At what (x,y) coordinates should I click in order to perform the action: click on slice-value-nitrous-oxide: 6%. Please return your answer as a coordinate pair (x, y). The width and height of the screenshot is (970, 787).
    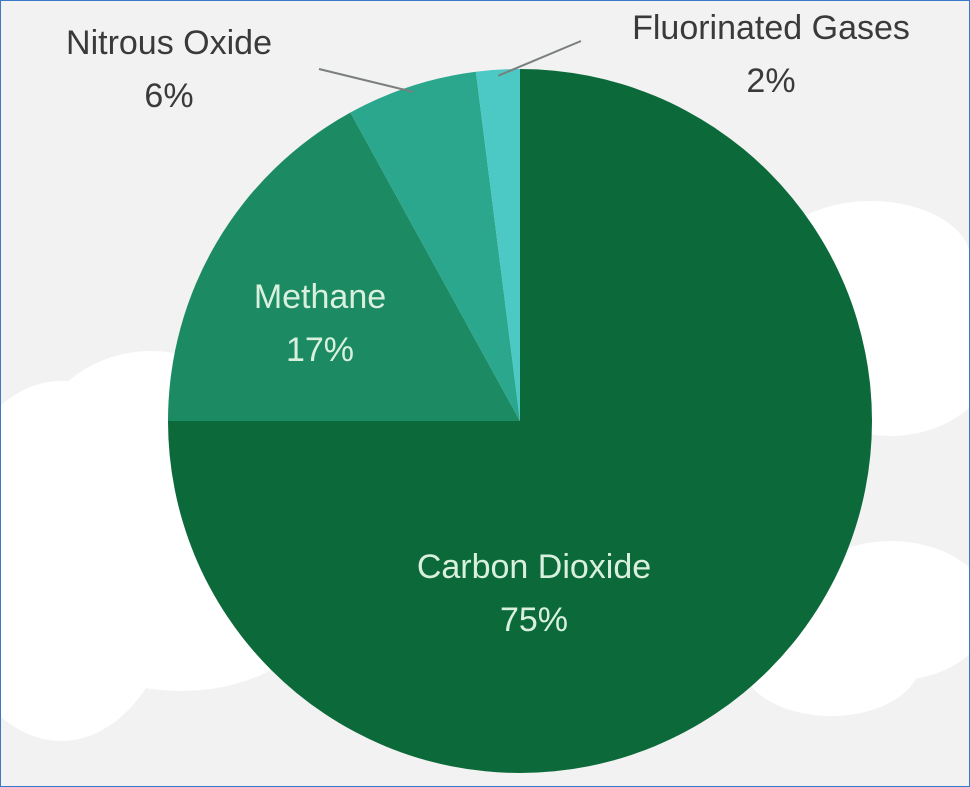
    Looking at the image, I should click on (168, 96).